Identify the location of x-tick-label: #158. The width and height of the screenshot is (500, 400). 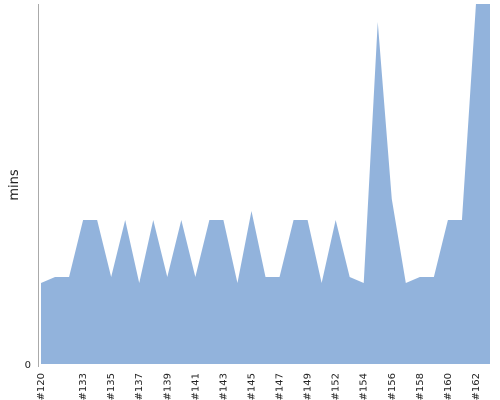
(420, 386).